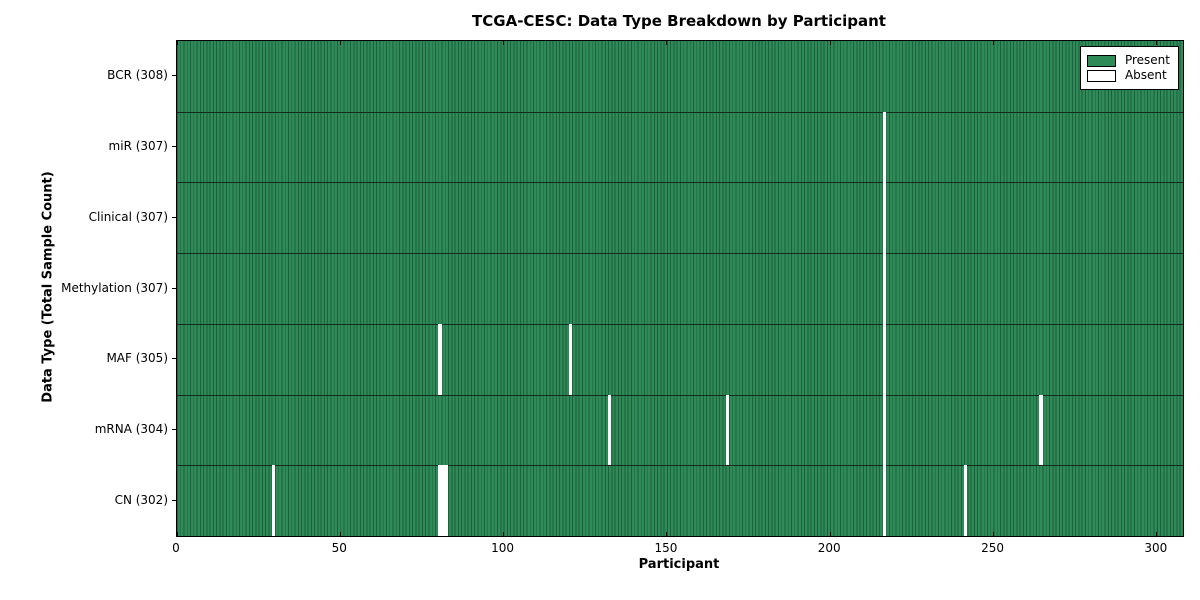 Image resolution: width=1200 pixels, height=600 pixels. Describe the element at coordinates (1147, 60) in the screenshot. I see `legend-label-present: Present` at that location.